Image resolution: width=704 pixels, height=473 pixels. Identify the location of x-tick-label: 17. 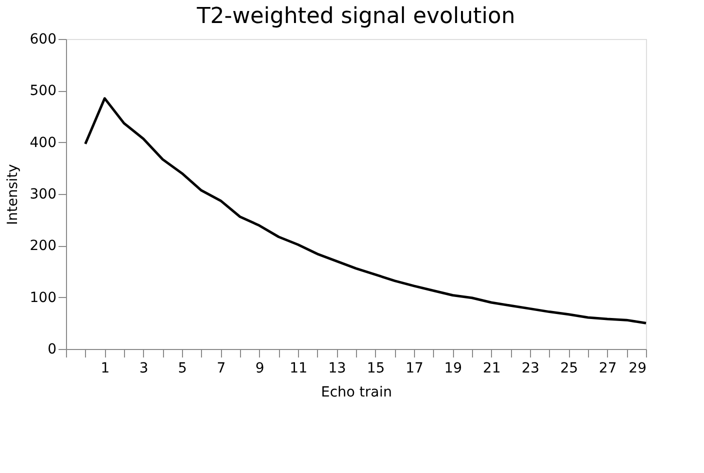
(415, 368).